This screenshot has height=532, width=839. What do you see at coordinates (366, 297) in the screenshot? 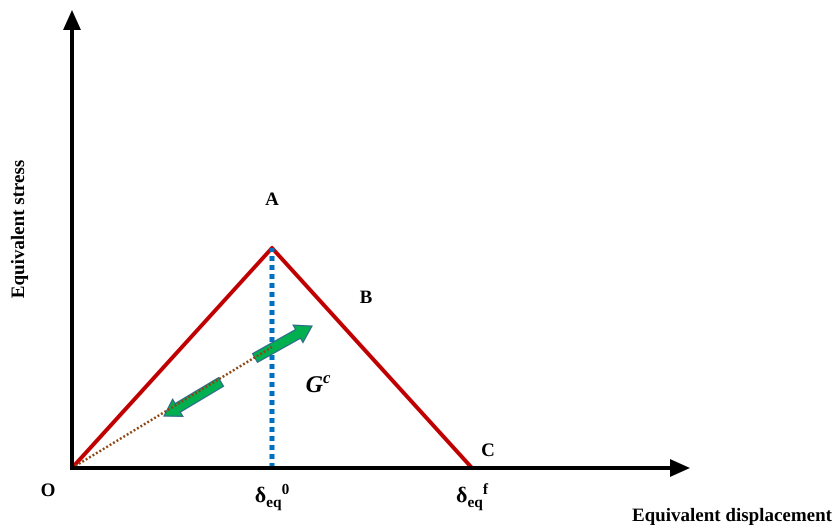
I see `annotation: B` at bounding box center [366, 297].